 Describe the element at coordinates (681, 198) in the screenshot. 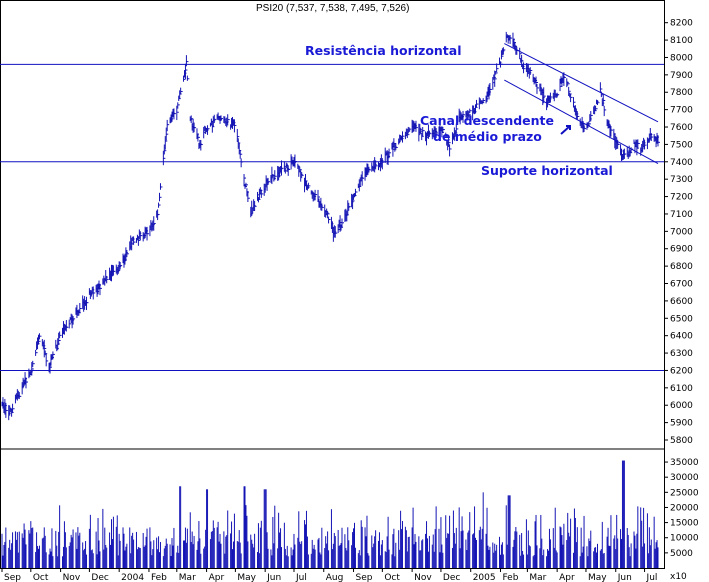

I see `price-tick-label: 7200` at that location.